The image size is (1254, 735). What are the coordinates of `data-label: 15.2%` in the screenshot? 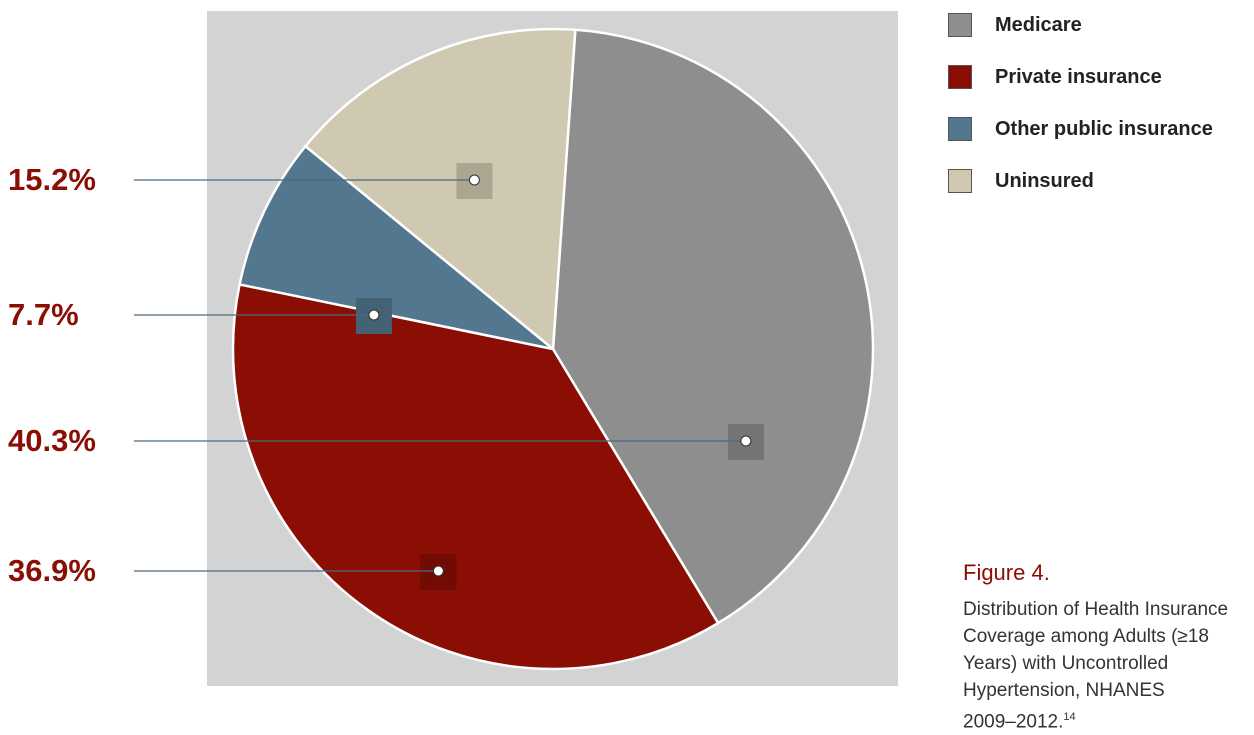 It's located at (52, 179).